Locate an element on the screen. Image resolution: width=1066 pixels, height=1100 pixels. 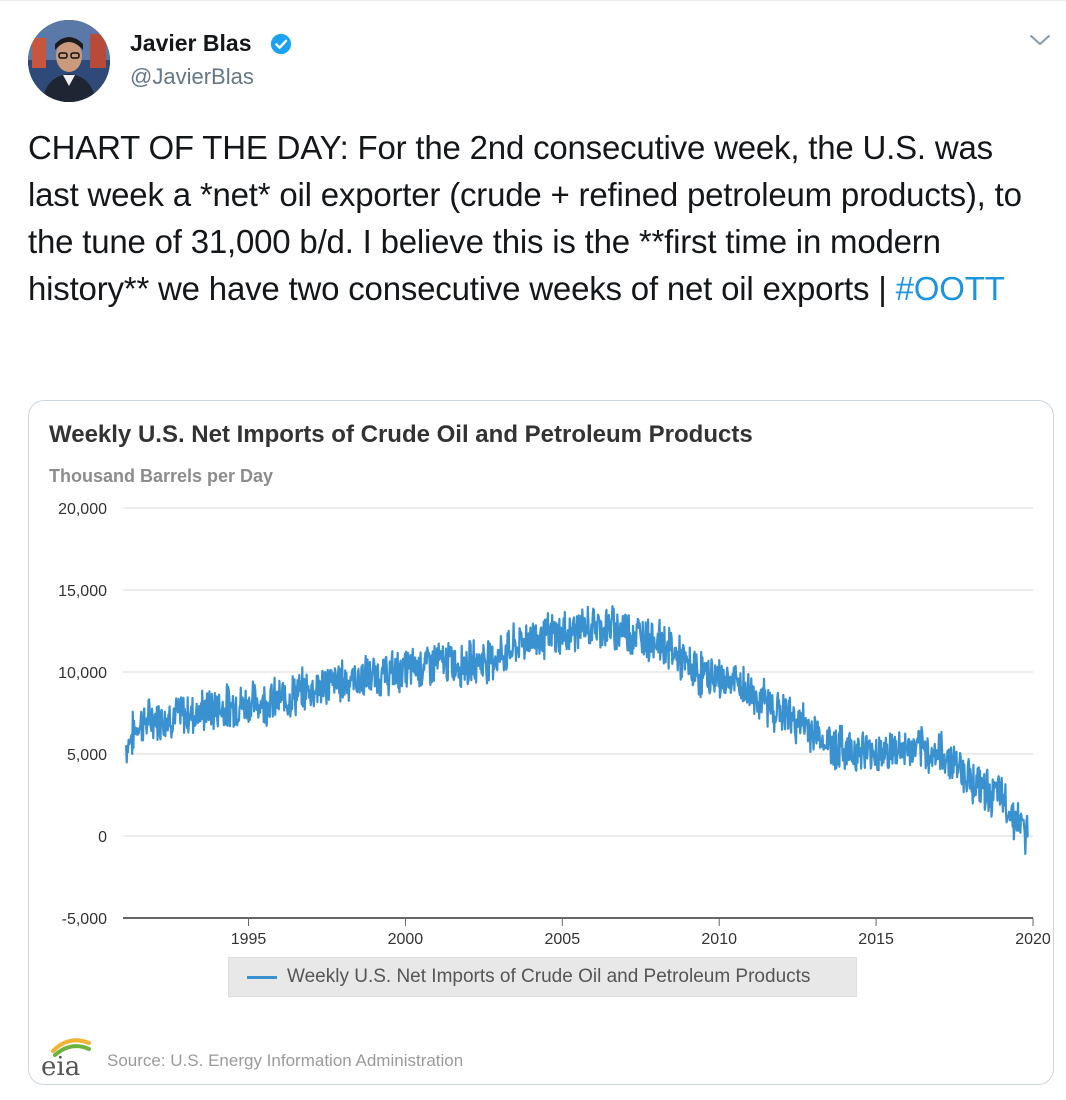
y-tick-label: -5,000 is located at coordinates (84, 919).